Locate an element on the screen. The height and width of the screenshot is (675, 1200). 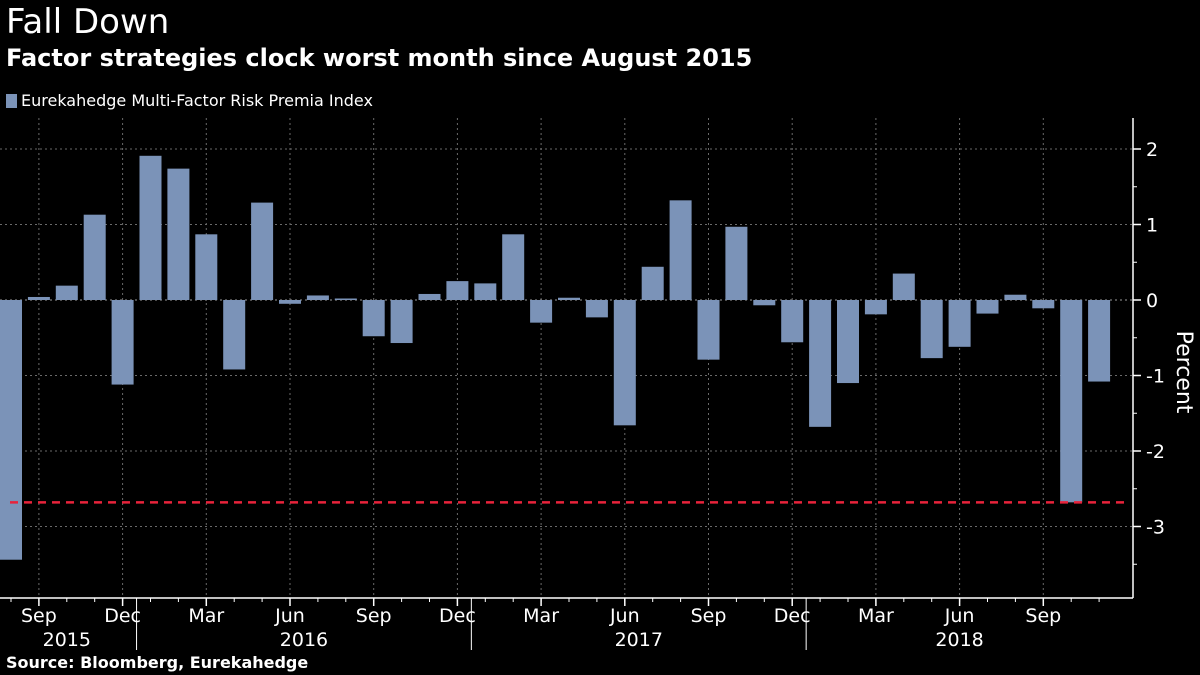
x-year-label: 2018 is located at coordinates (959, 640).